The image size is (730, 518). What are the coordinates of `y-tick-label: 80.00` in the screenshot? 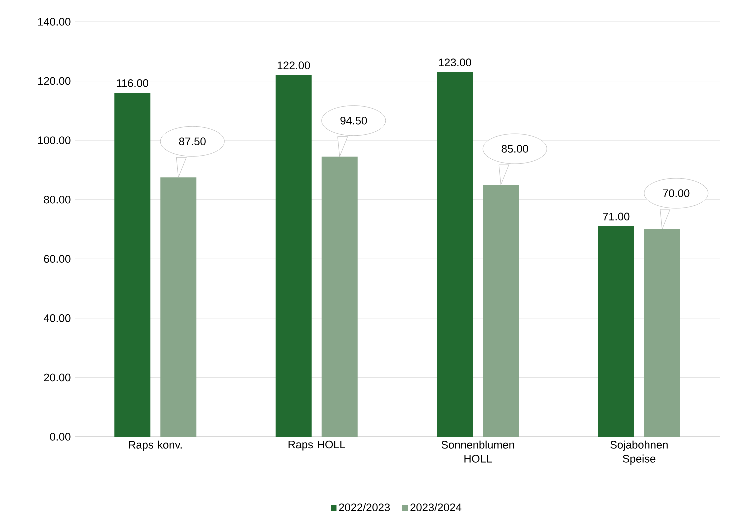 It's located at (57, 200).